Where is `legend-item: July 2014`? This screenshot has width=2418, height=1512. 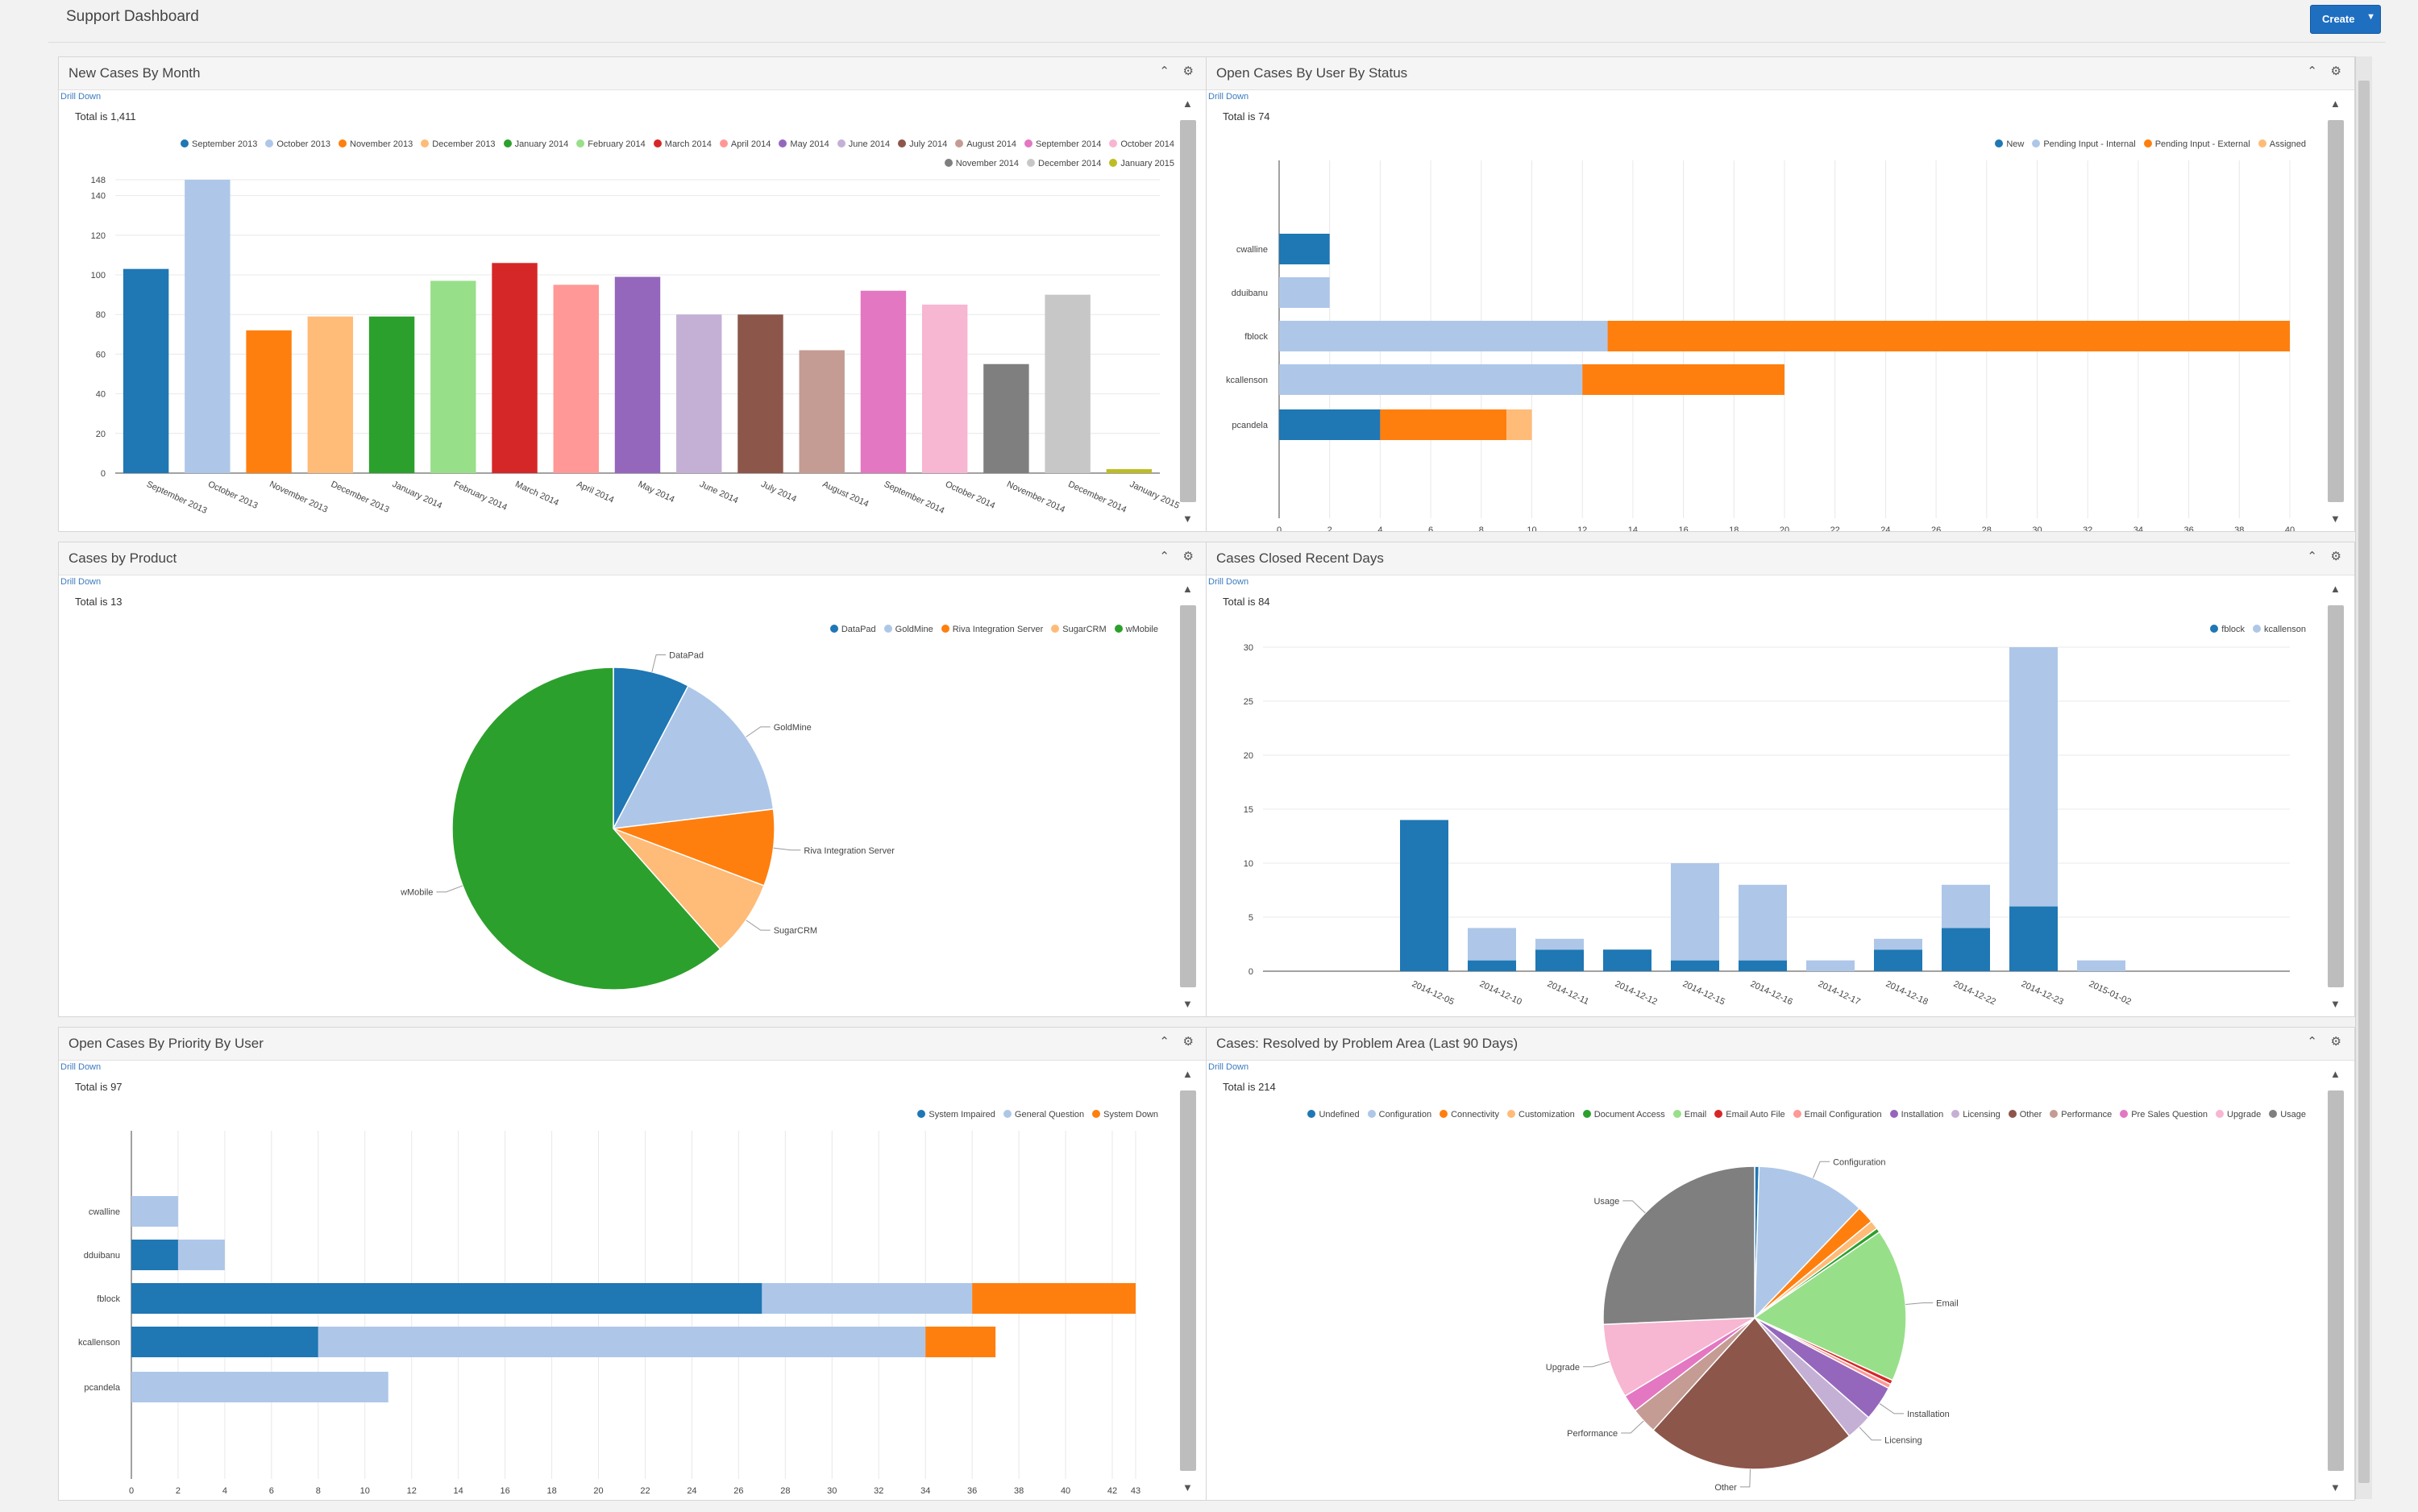 legend-item: July 2014 is located at coordinates (922, 144).